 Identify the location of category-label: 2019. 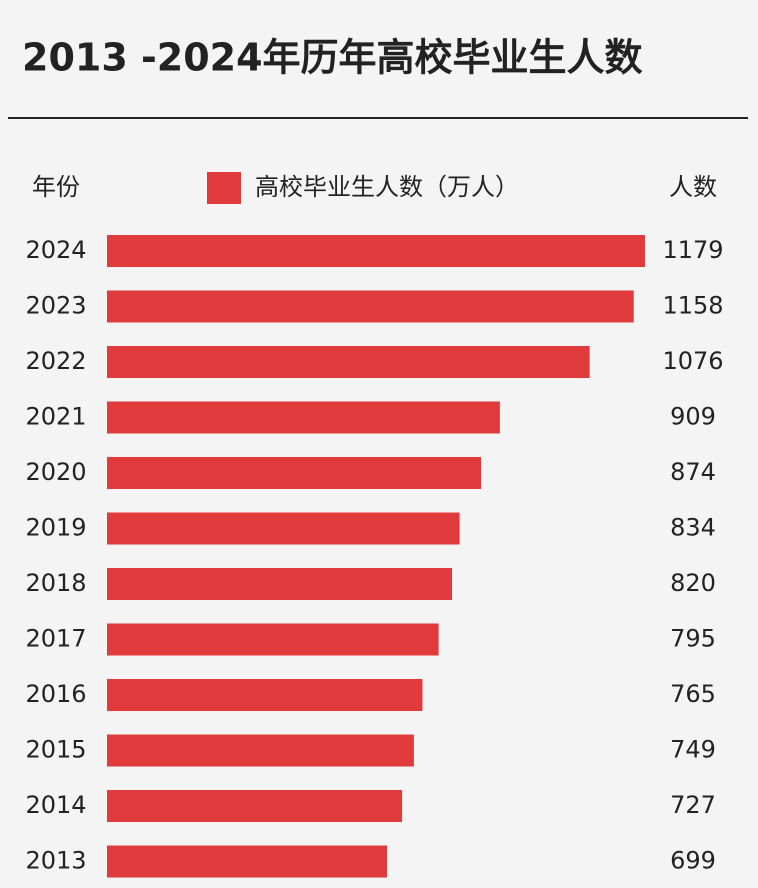
(55, 528).